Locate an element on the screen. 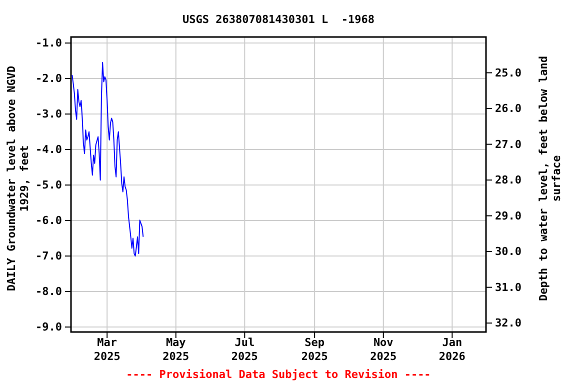 The image size is (576, 384). x-tick-label: Nov 2025 is located at coordinates (383, 349).